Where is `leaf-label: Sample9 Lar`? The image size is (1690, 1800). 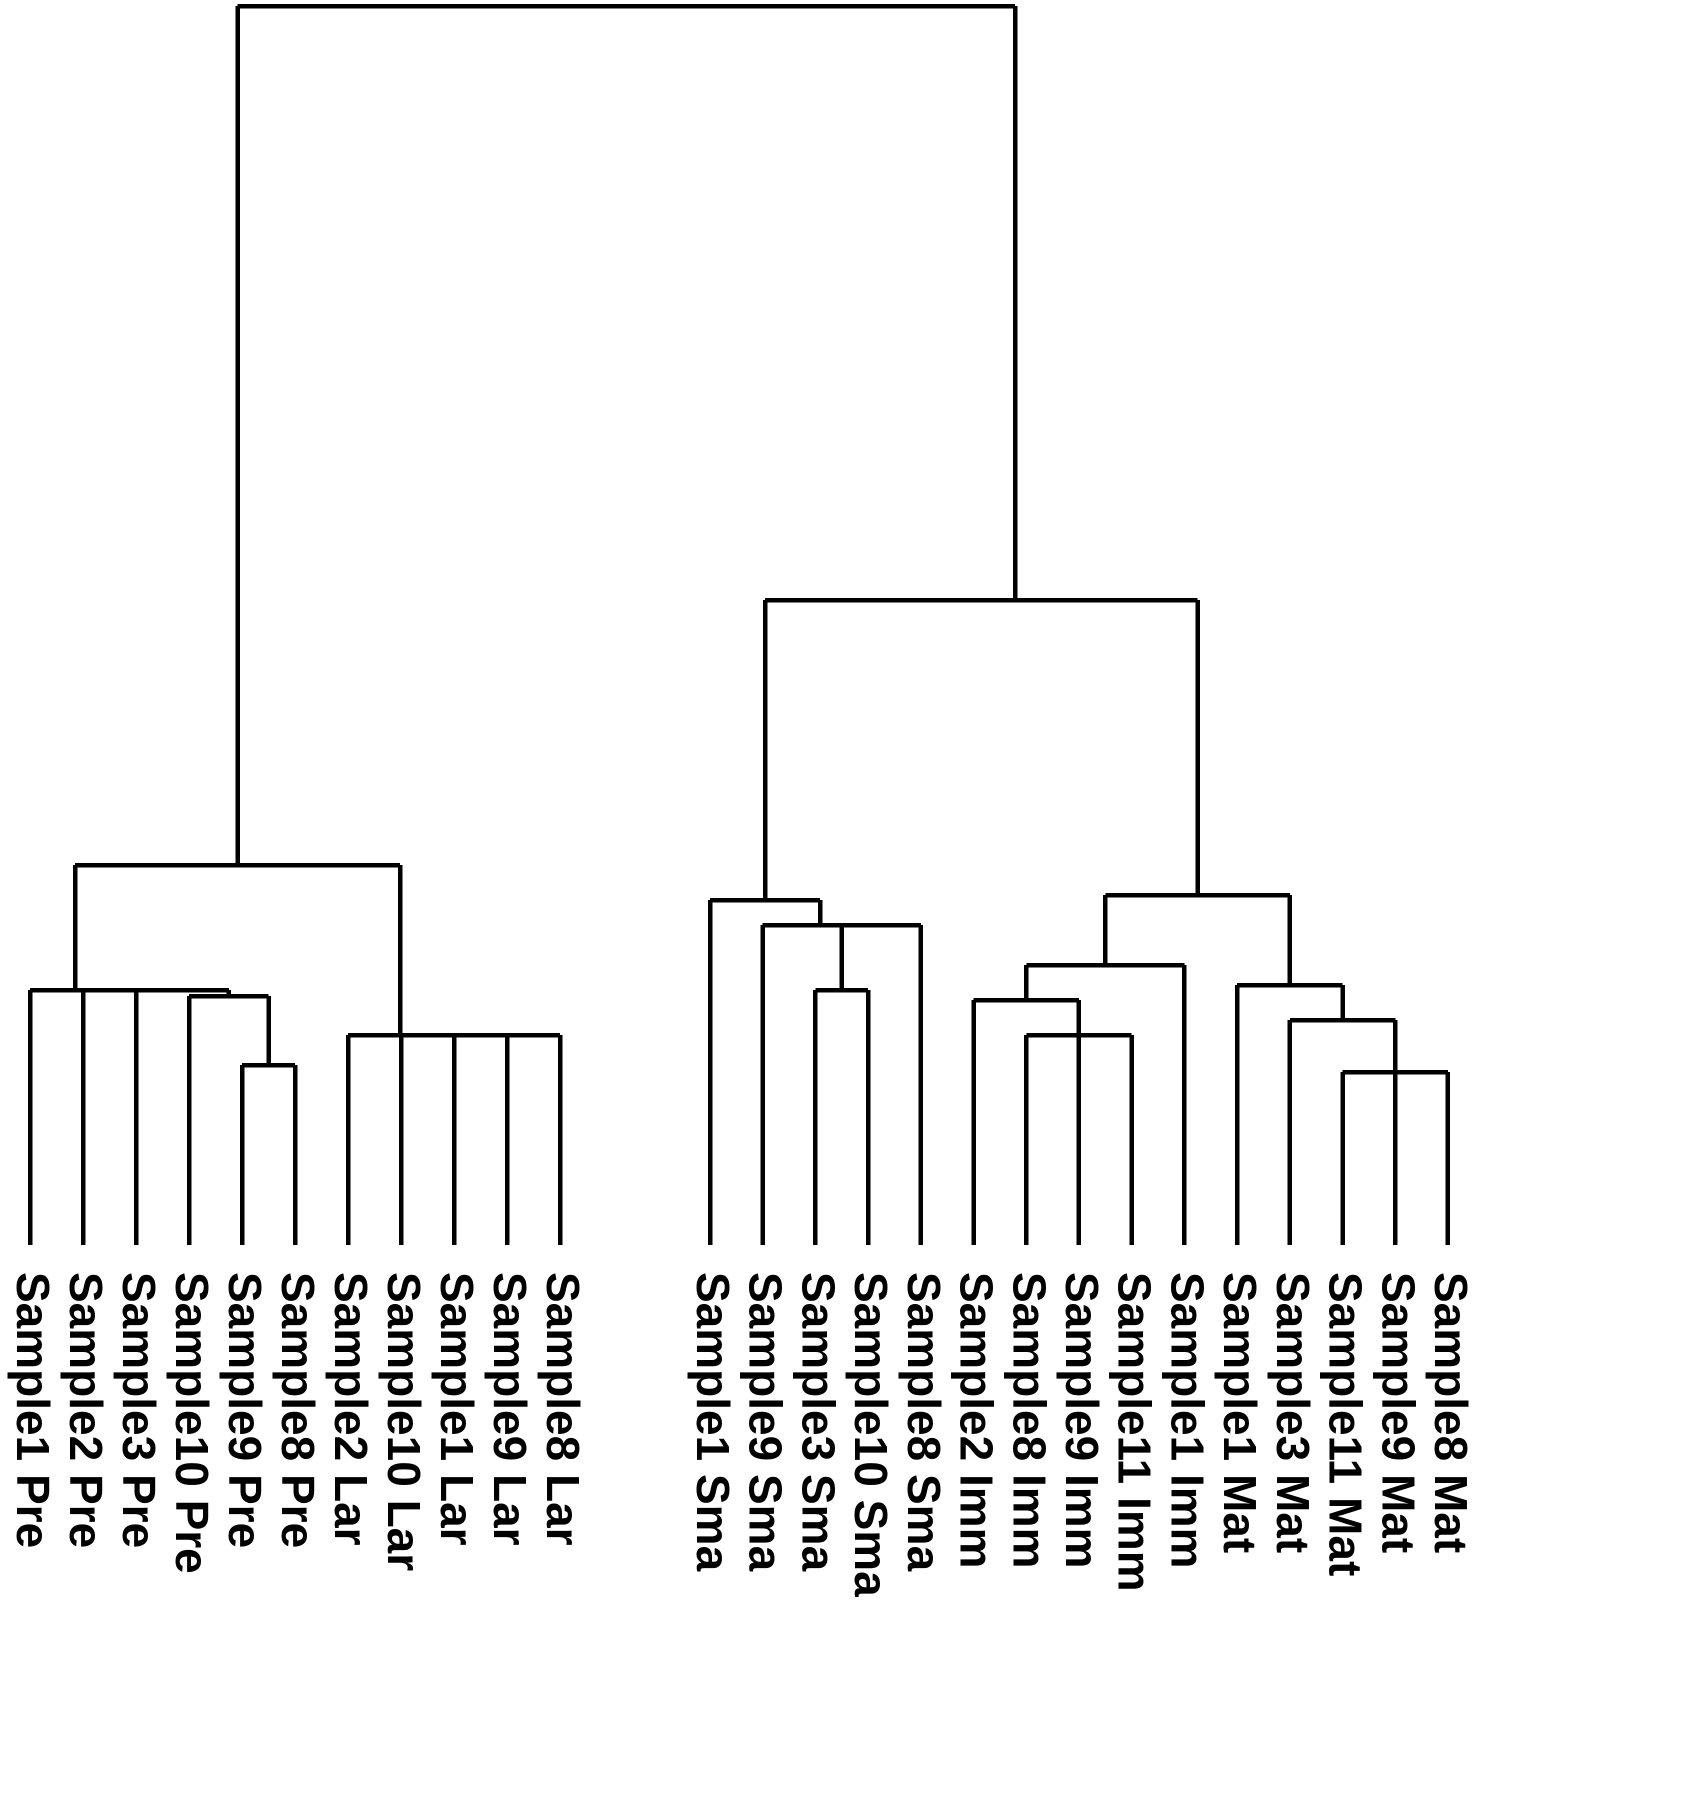 leaf-label: Sample9 Lar is located at coordinates (510, 1409).